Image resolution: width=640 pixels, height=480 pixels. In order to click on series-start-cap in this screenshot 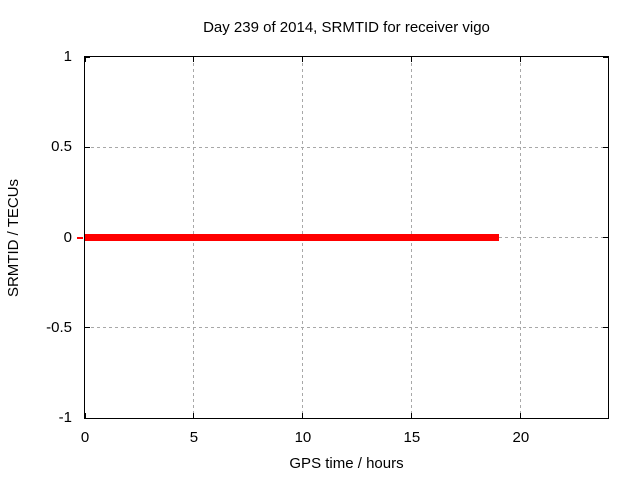, I will do `click(80, 237)`.